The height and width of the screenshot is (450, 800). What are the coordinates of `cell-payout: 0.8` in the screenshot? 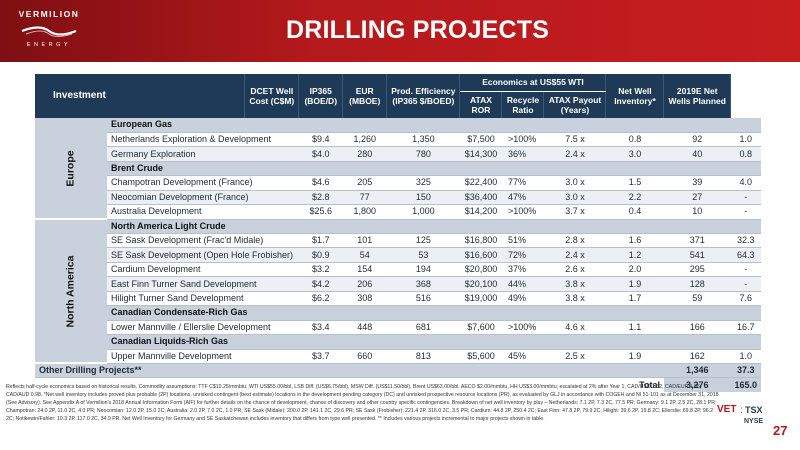 It's located at (634, 140).